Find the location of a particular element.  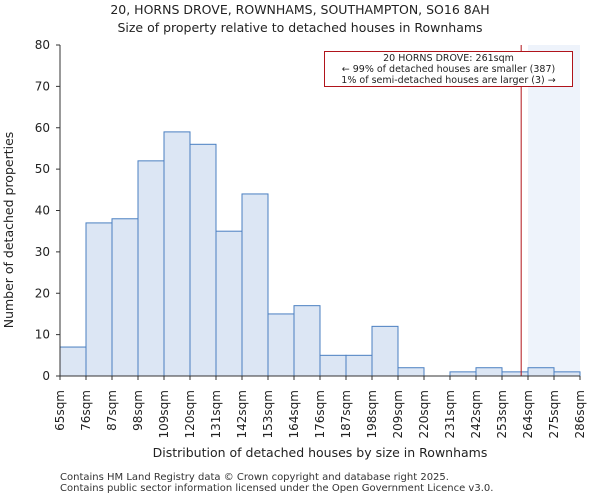

x-tick-label: 198sqm is located at coordinates (372, 414).